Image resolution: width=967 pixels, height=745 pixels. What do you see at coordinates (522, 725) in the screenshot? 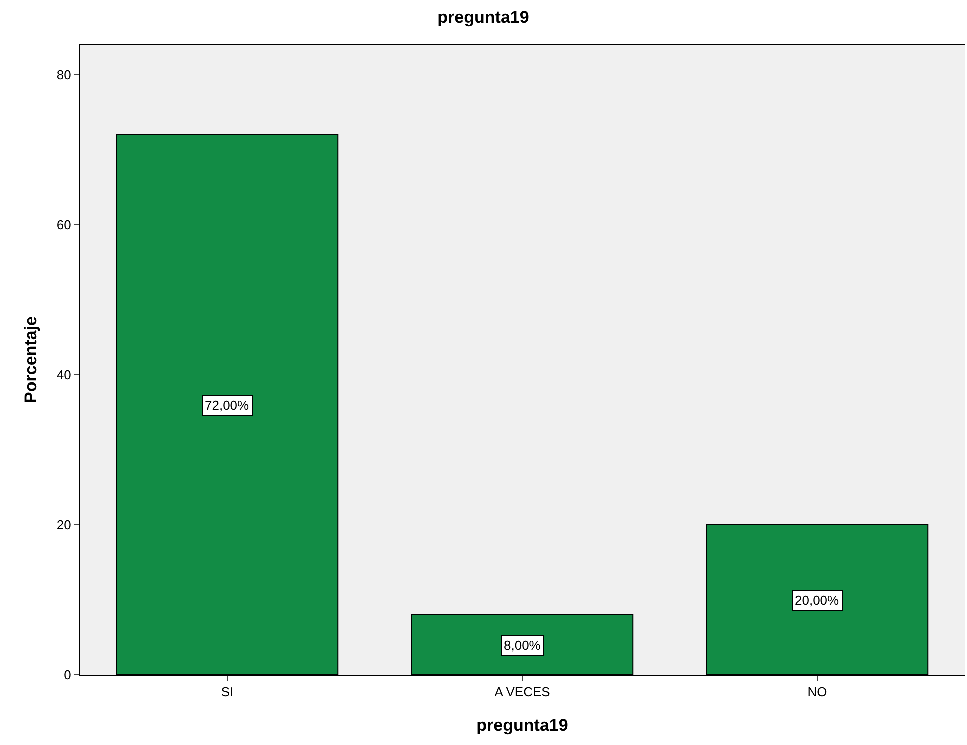
I see `x-axis-title: pregunta19` at bounding box center [522, 725].